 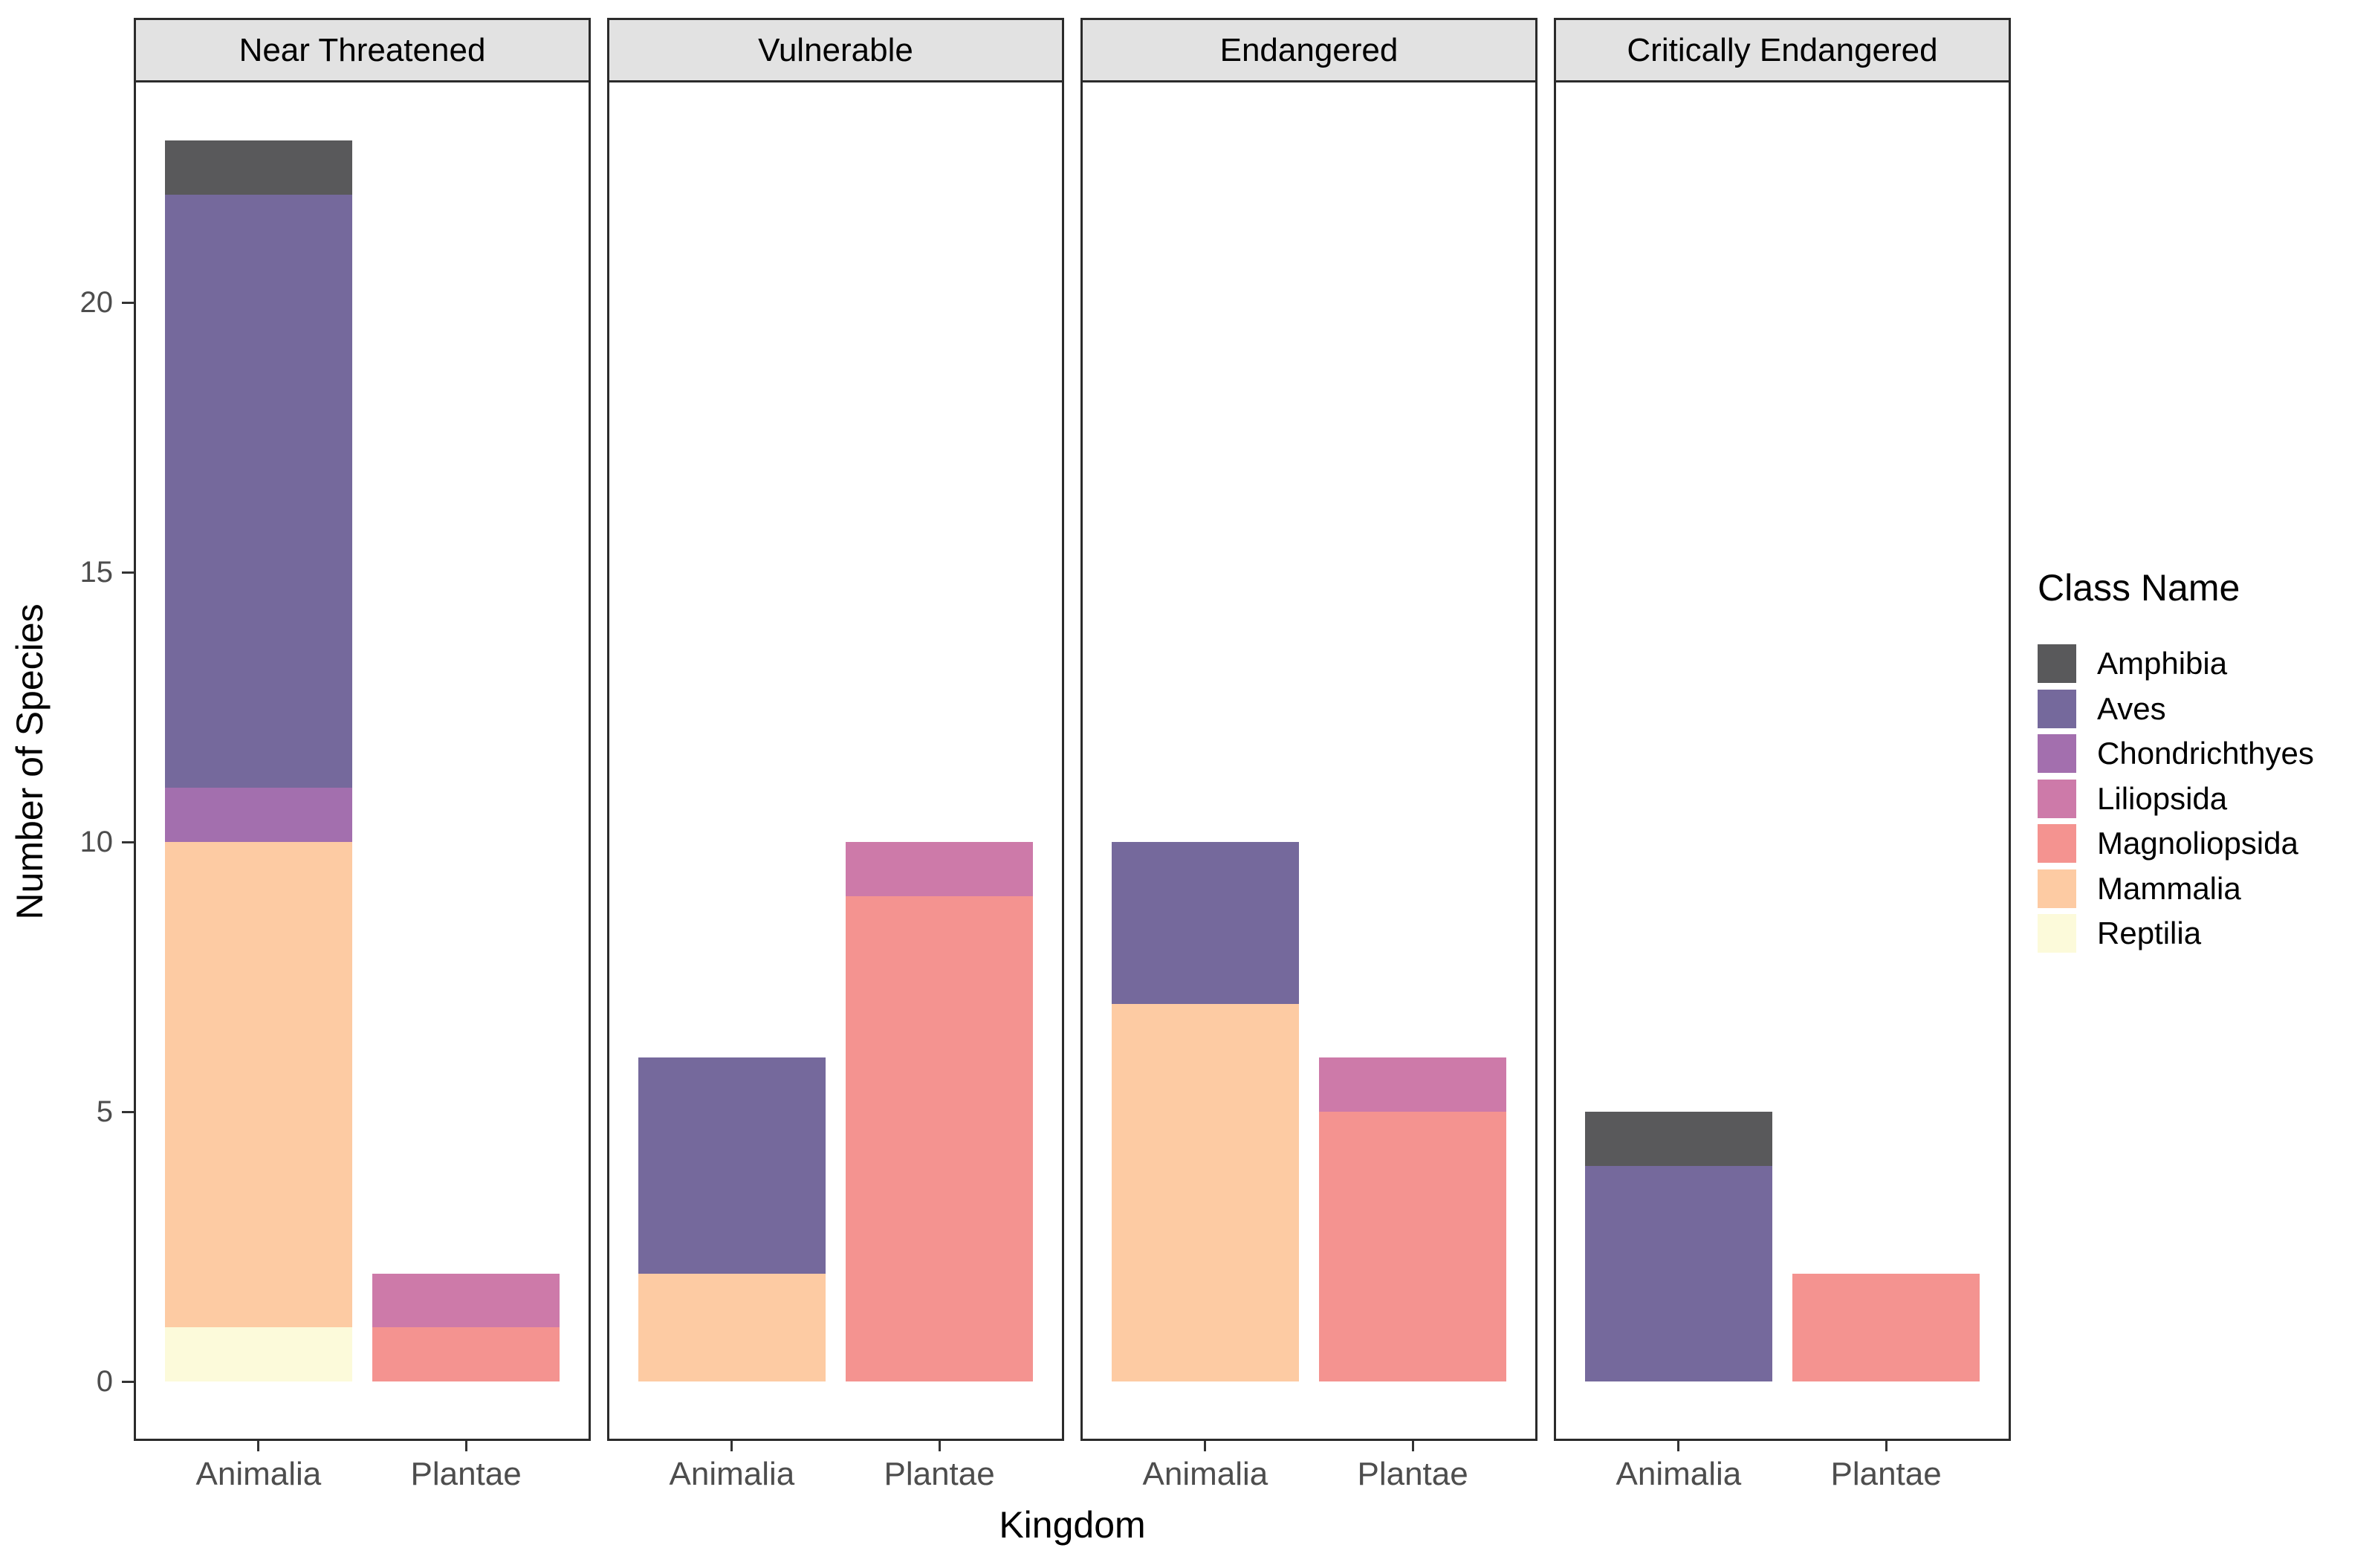 I want to click on bar-segment-near-threatened-animalia-mammalia, so click(x=258, y=1085).